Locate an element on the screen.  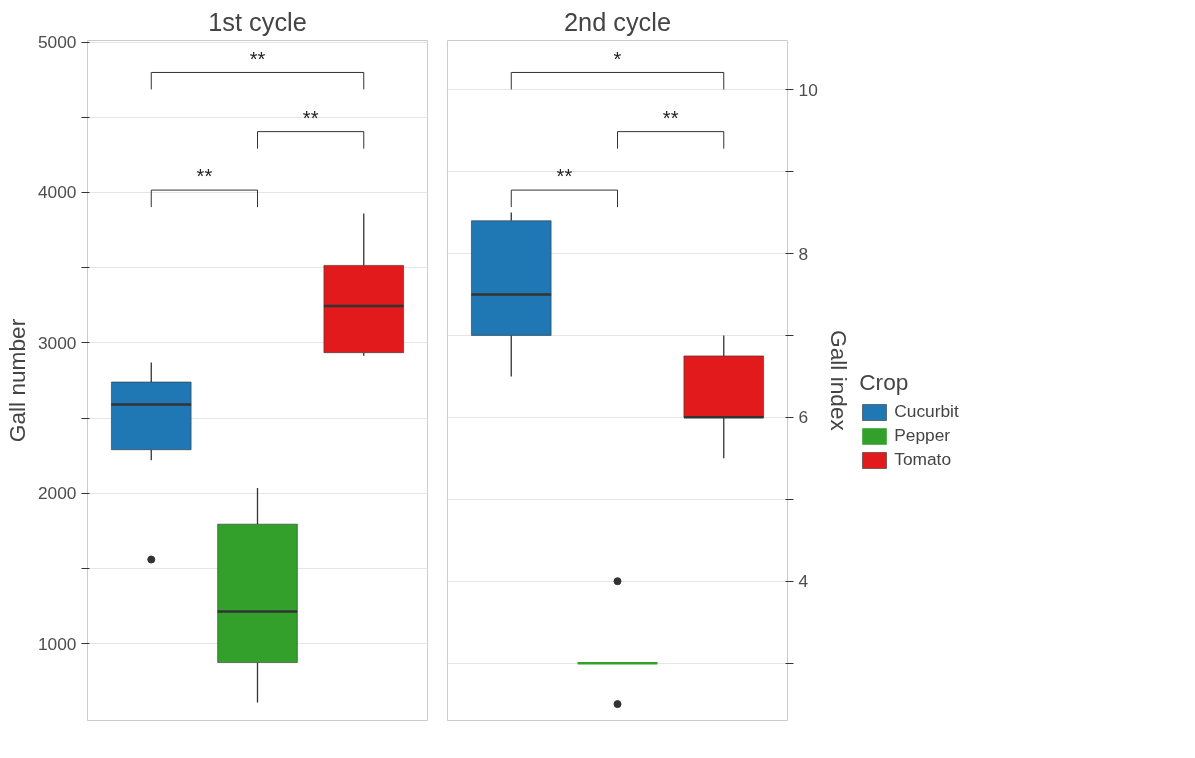
y-axis-title: Gall number is located at coordinates (16, 380).